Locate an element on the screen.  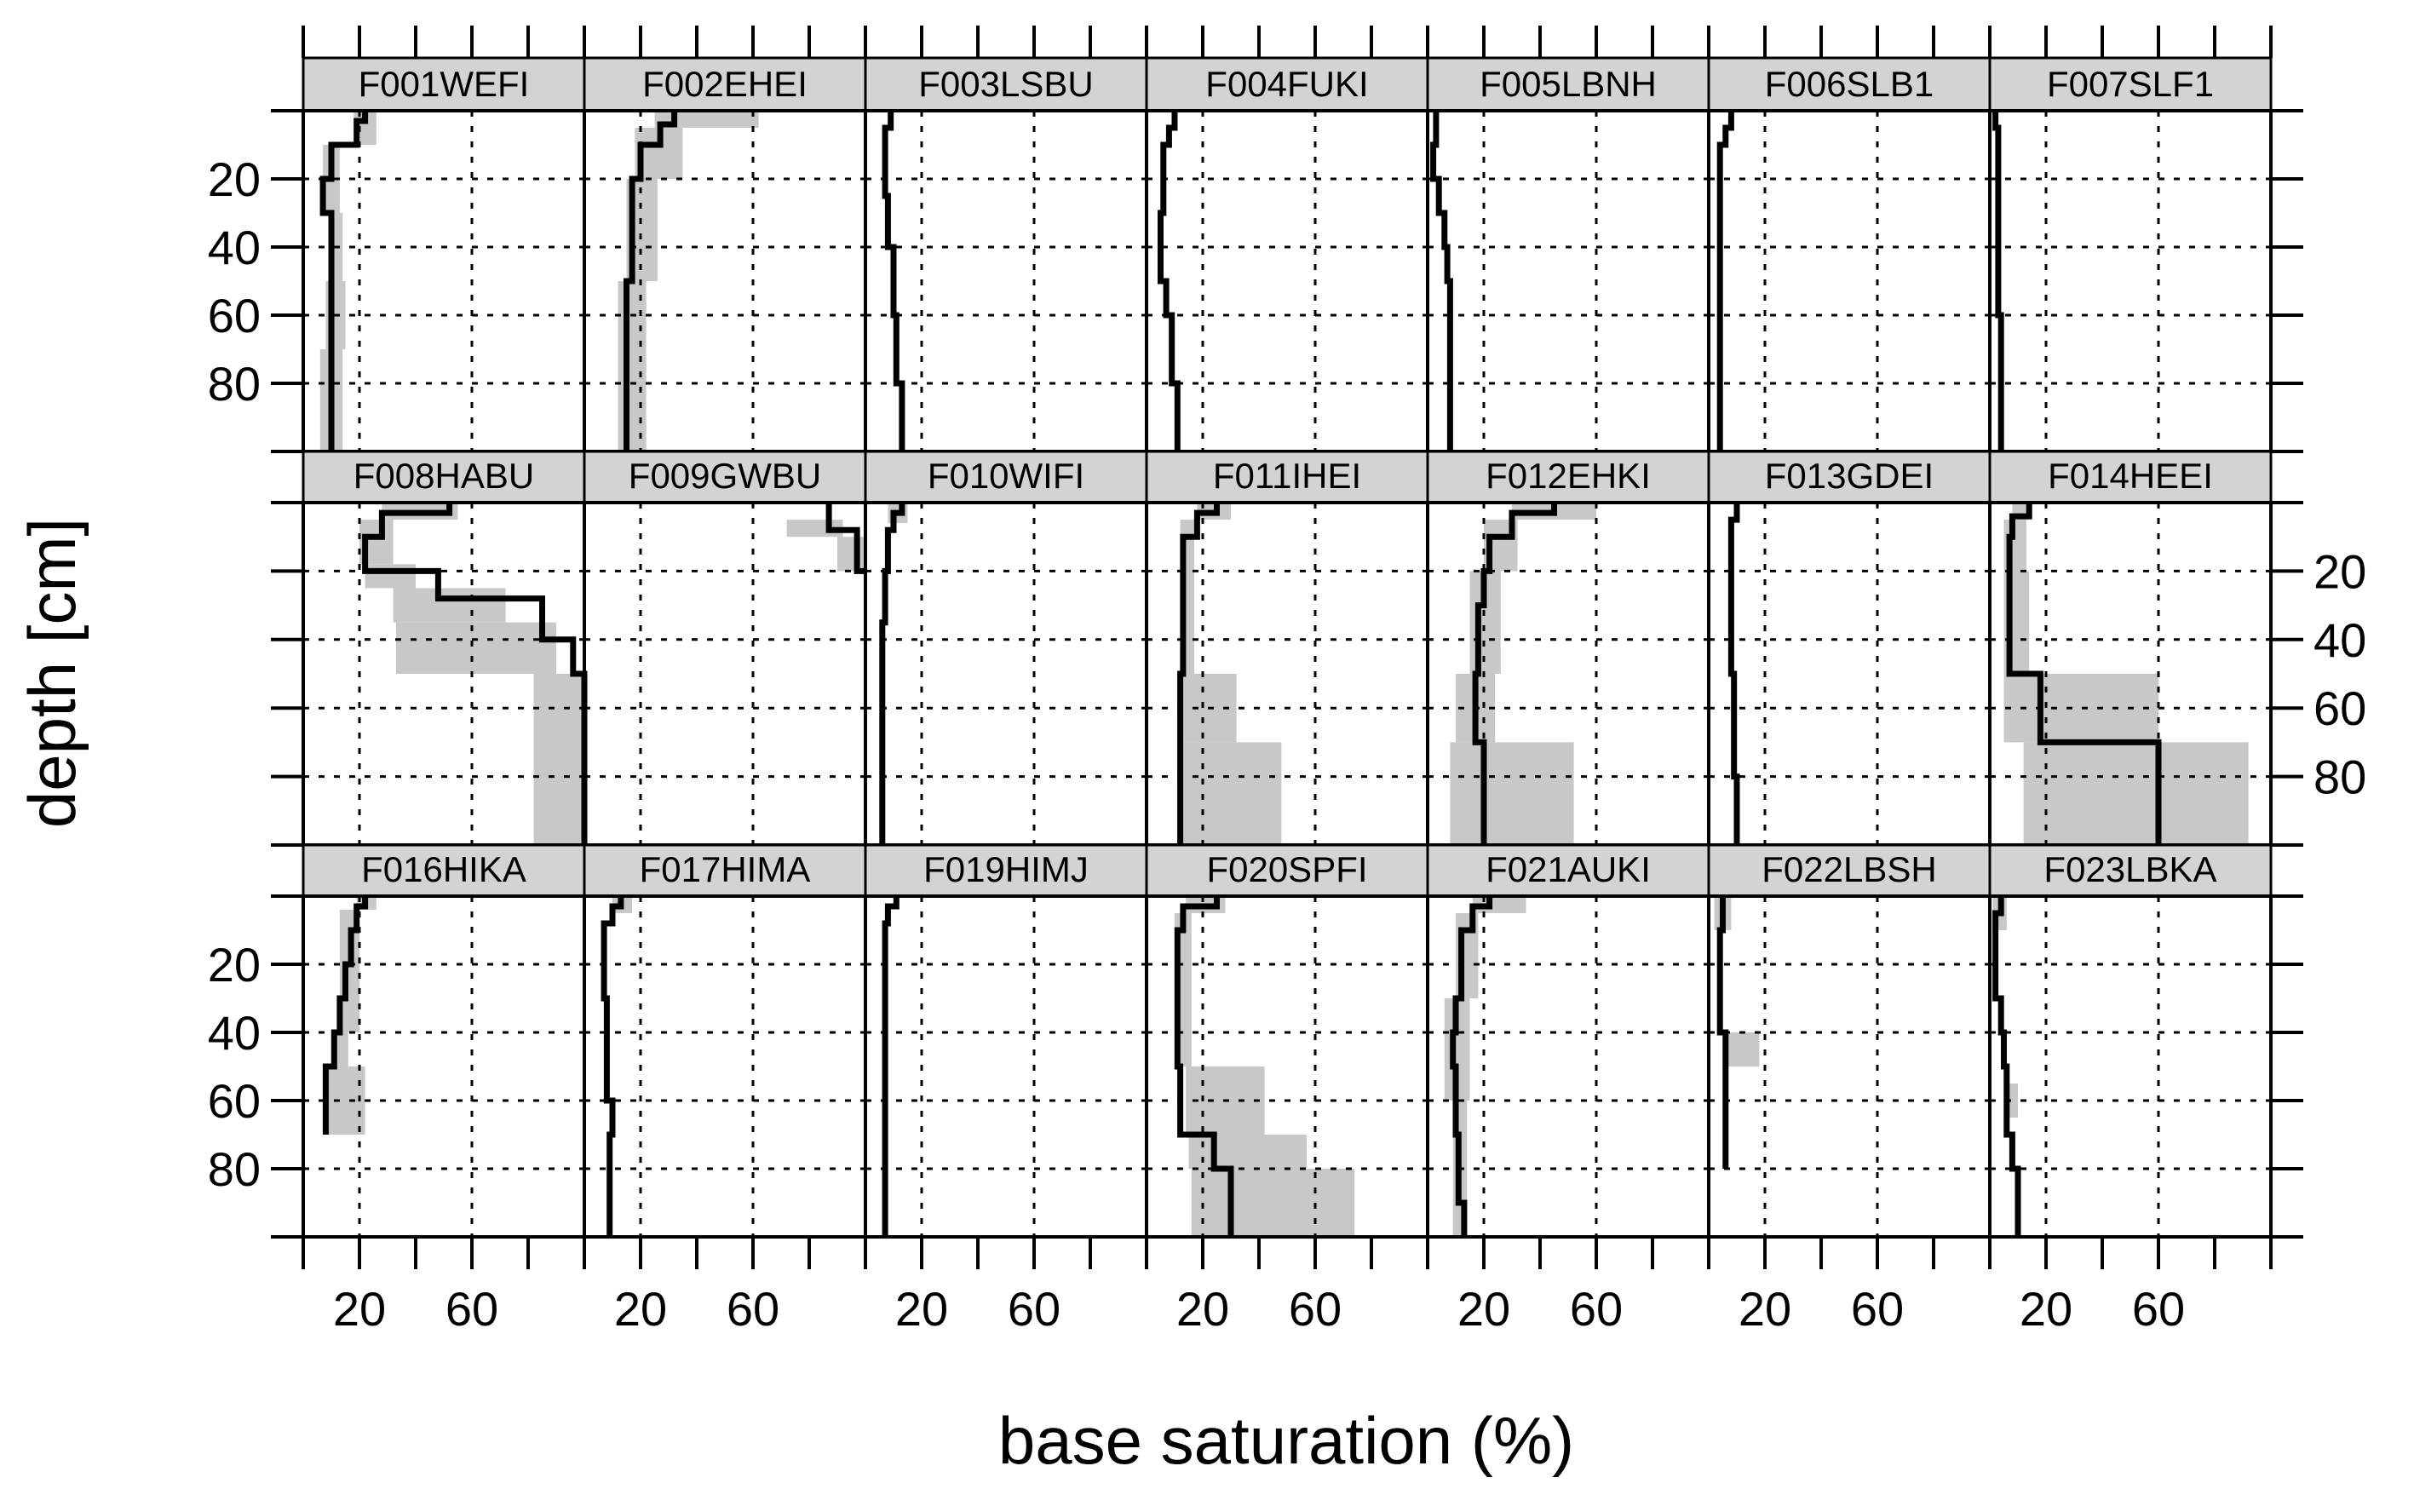
panel-F003LSBU: F003LSBU is located at coordinates (1006, 254).